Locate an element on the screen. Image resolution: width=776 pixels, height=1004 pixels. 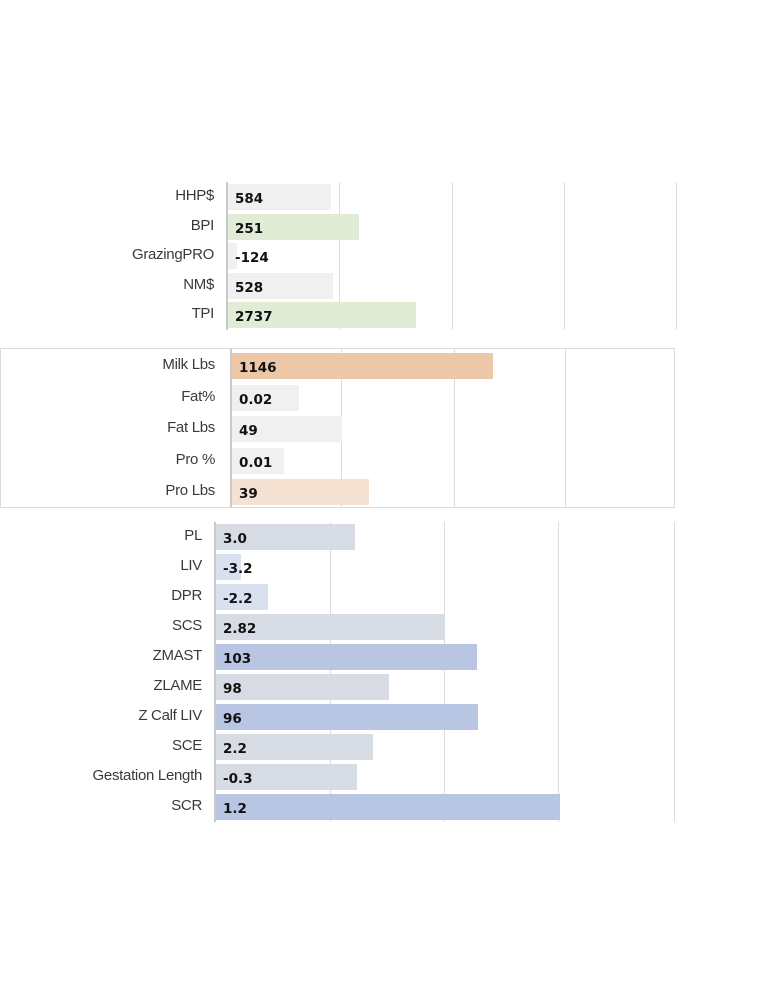
category-label: Z Calf LIV is located at coordinates (170, 715).